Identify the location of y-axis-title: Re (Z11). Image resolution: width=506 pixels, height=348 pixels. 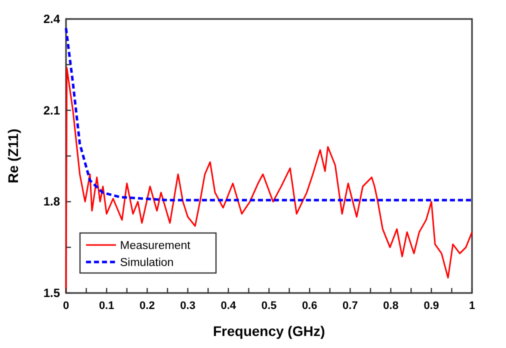
(13, 156).